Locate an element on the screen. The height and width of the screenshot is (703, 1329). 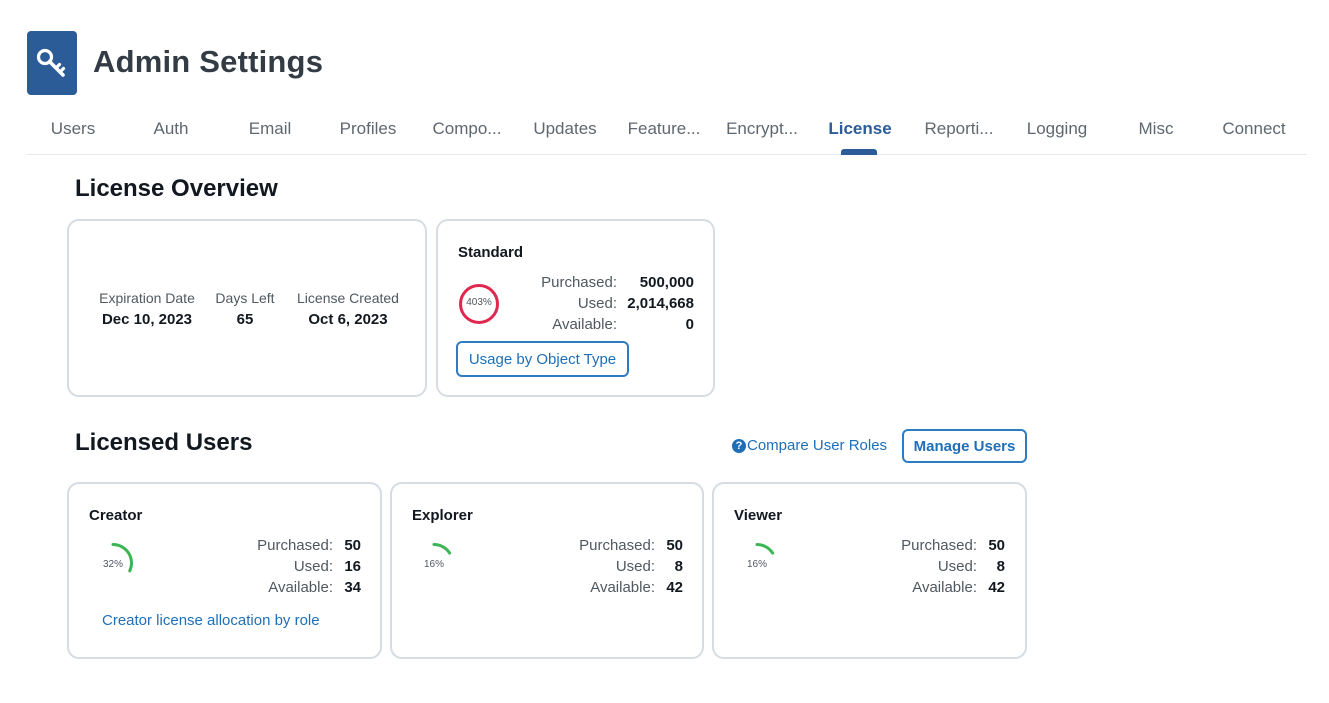
viewer-usage-percent: 16% is located at coordinates (756, 564).